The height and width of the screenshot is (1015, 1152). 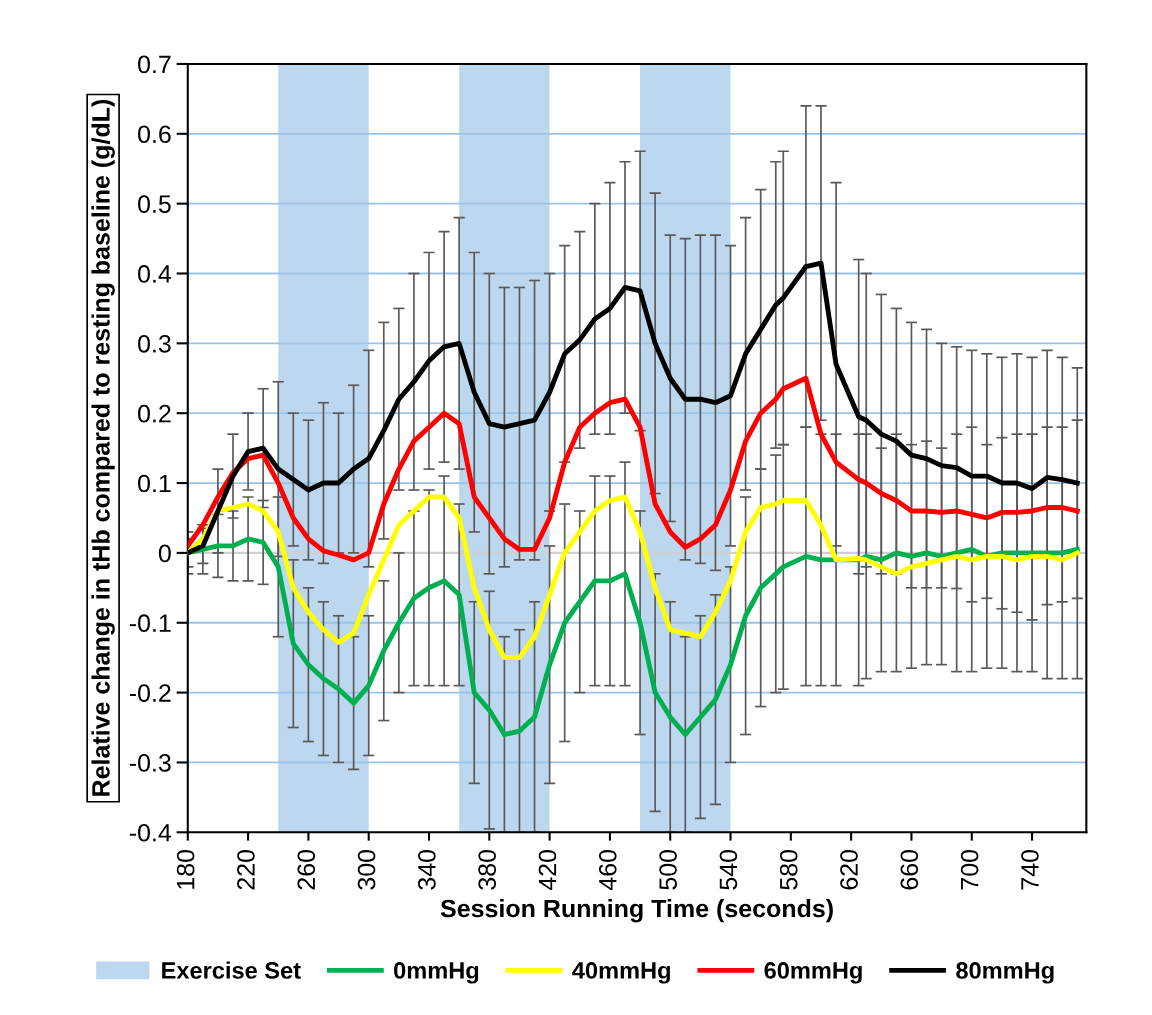 What do you see at coordinates (154, 483) in the screenshot?
I see `y-tick-label: 0.1` at bounding box center [154, 483].